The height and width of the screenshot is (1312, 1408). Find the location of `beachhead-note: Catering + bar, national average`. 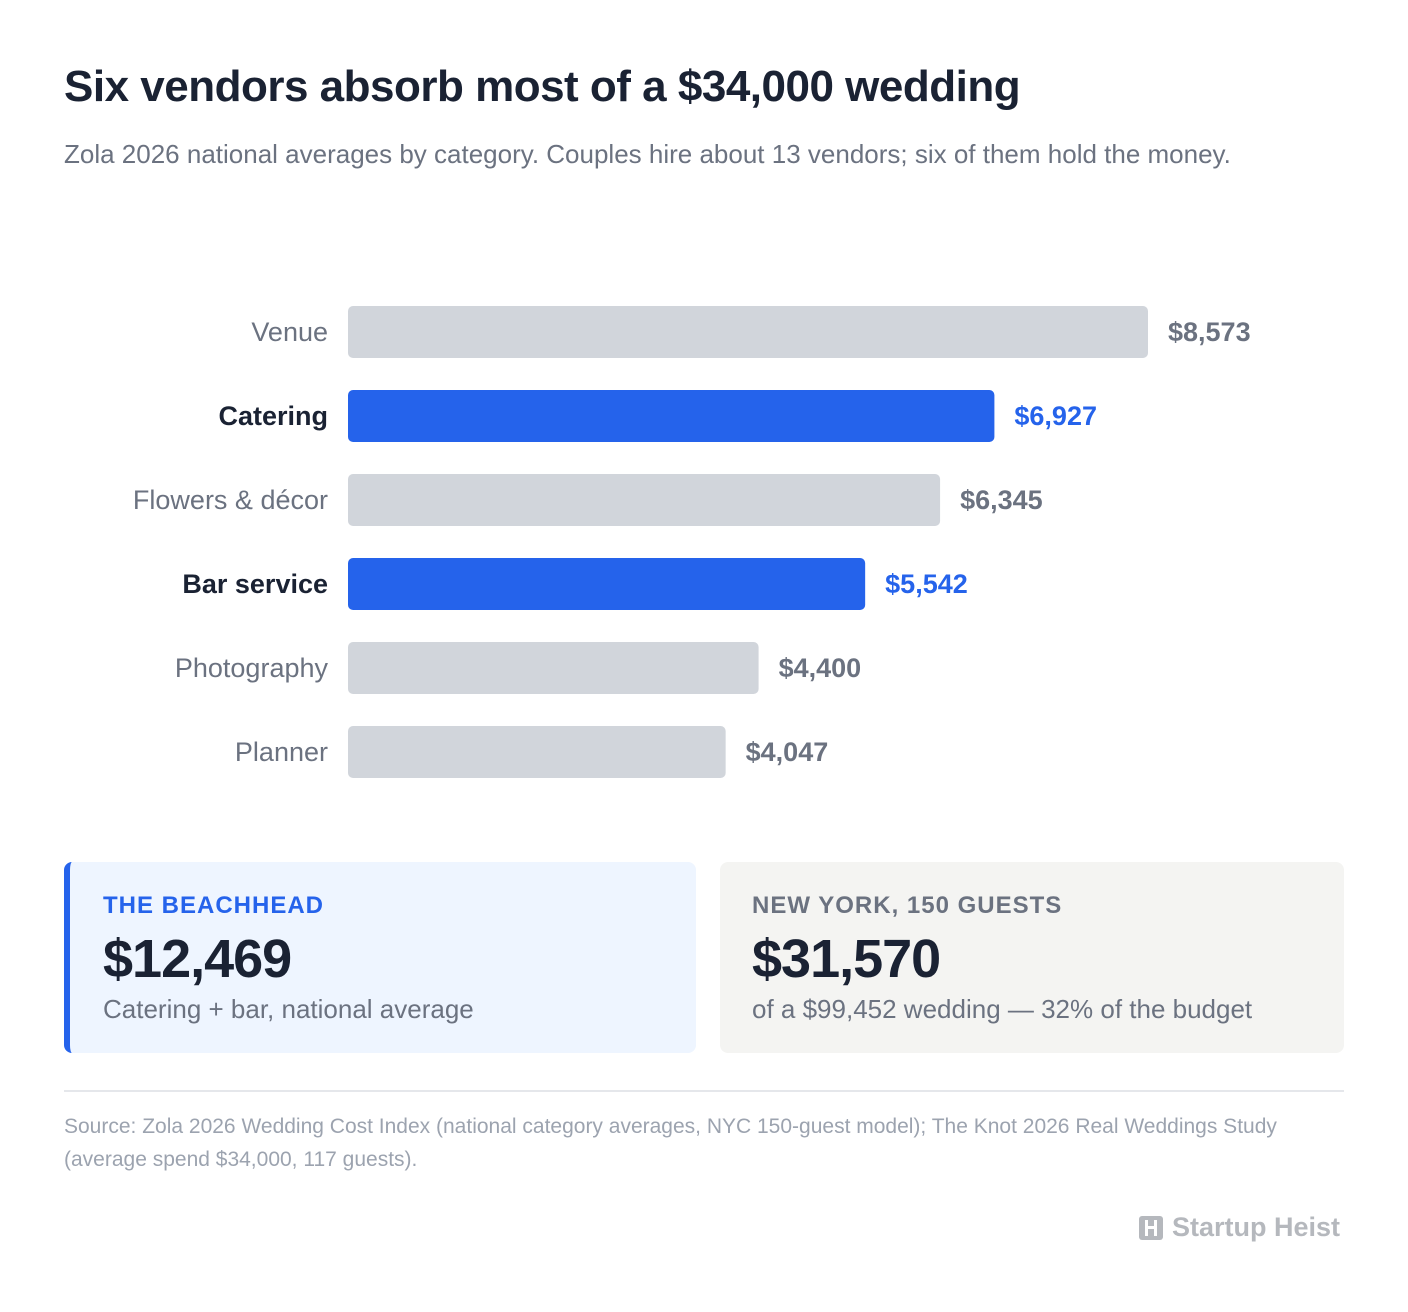

beachhead-note: Catering + bar, national average is located at coordinates (288, 1009).